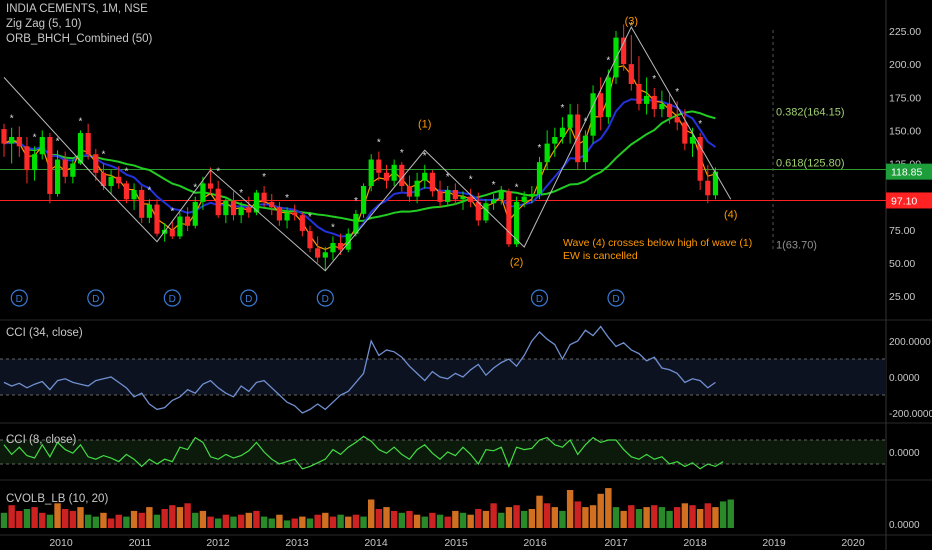 The image size is (932, 550). What do you see at coordinates (44, 24) in the screenshot?
I see `zigzag-indicator-label: Zig Zag (5, 10)` at bounding box center [44, 24].